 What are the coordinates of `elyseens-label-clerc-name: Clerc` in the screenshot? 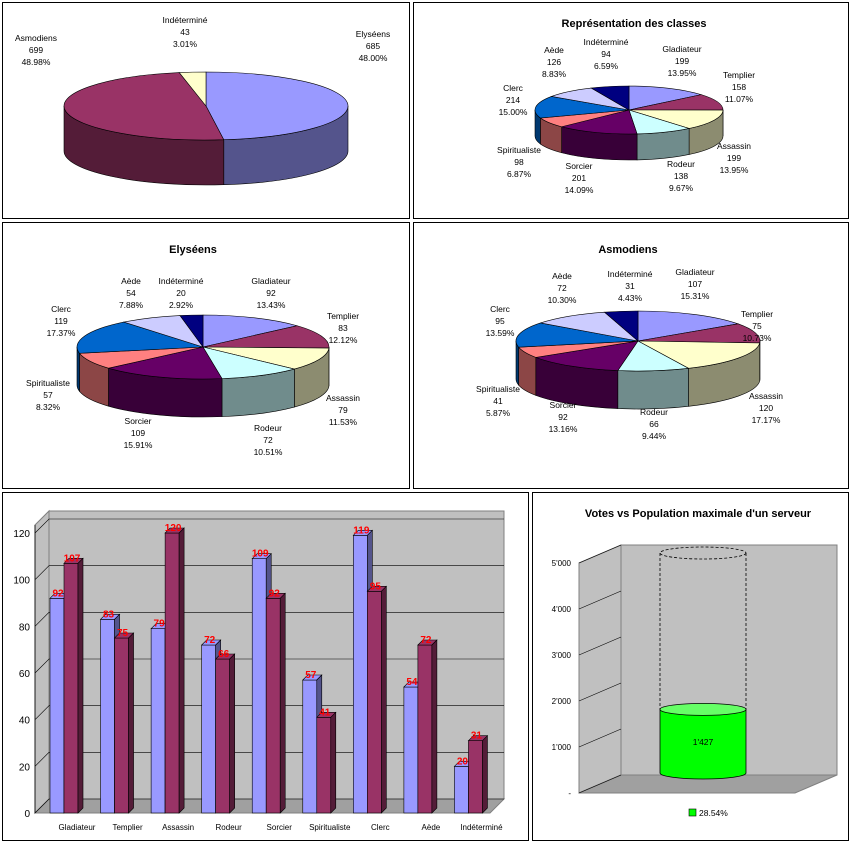 It's located at (61, 309).